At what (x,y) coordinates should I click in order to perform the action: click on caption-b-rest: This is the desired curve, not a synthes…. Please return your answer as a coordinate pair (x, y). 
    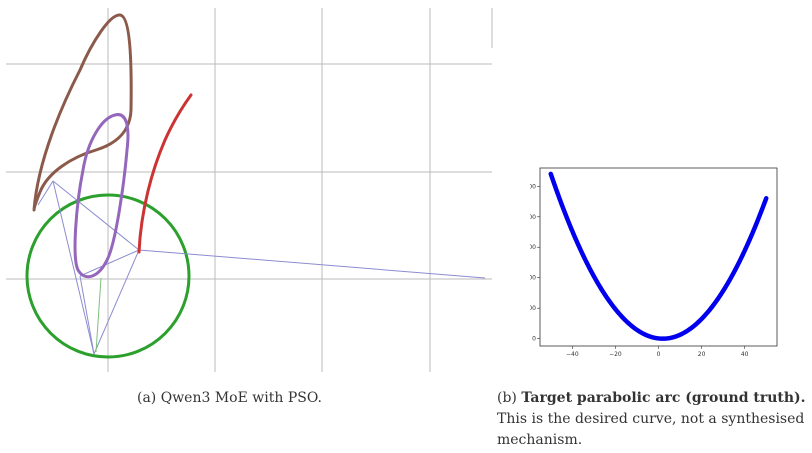
    Looking at the image, I should click on (651, 429).